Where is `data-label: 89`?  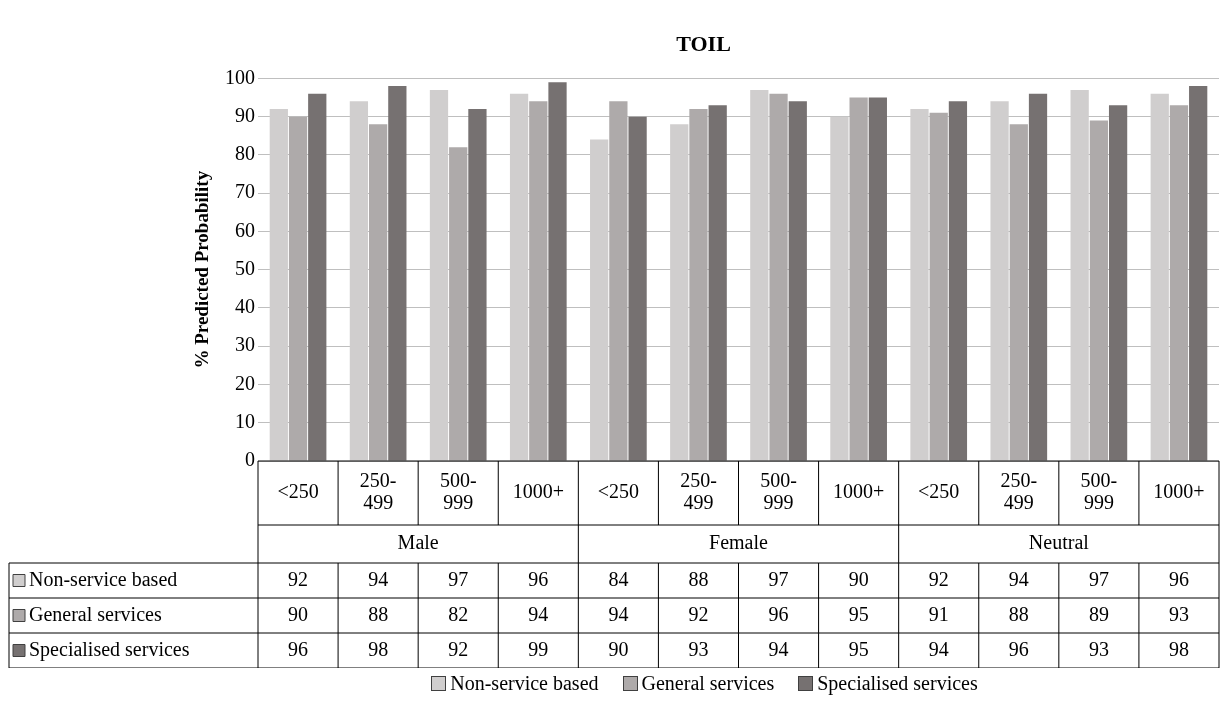 data-label: 89 is located at coordinates (1098, 613).